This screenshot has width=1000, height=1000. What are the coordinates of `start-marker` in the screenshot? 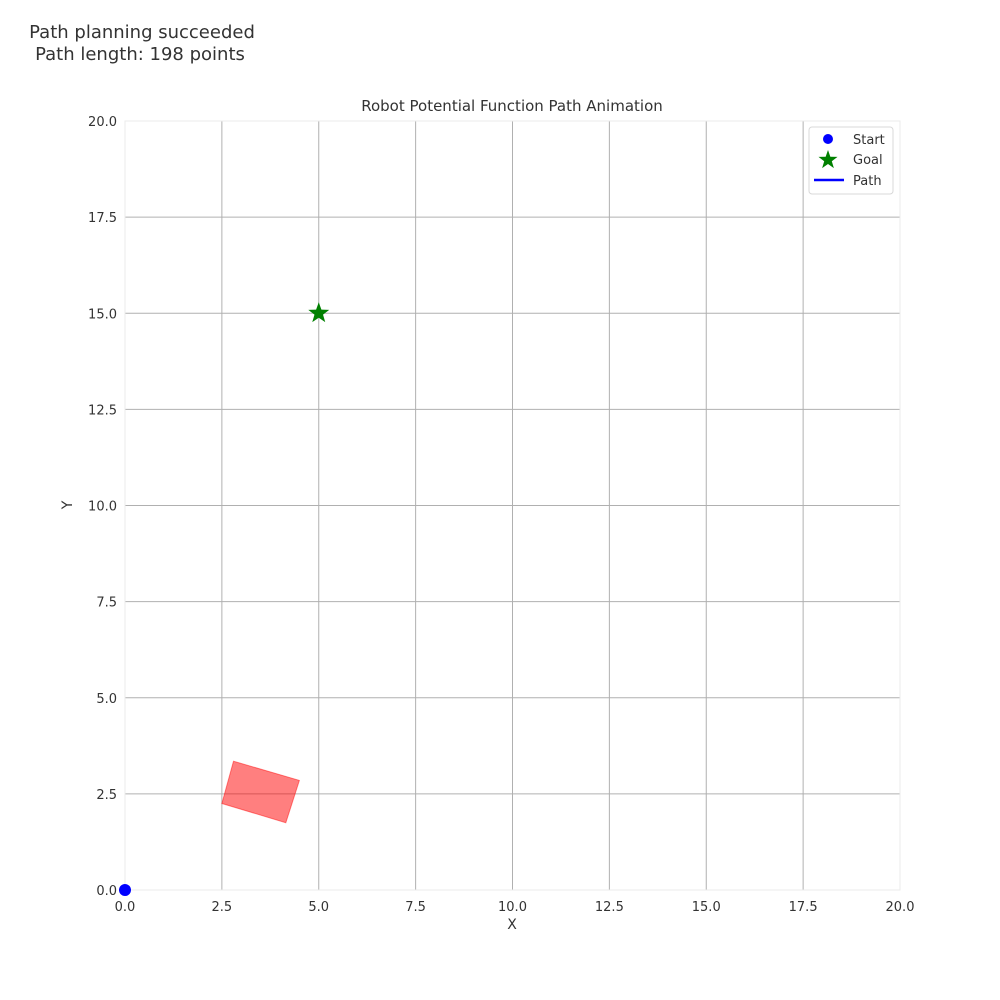 It's located at (125, 890).